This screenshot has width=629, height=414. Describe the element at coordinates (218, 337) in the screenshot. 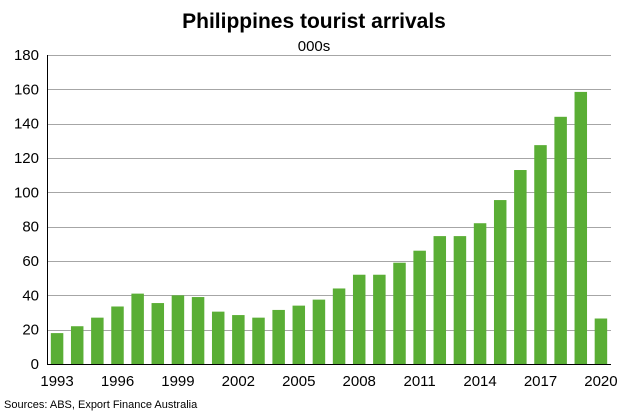

I see `bar-2001` at that location.